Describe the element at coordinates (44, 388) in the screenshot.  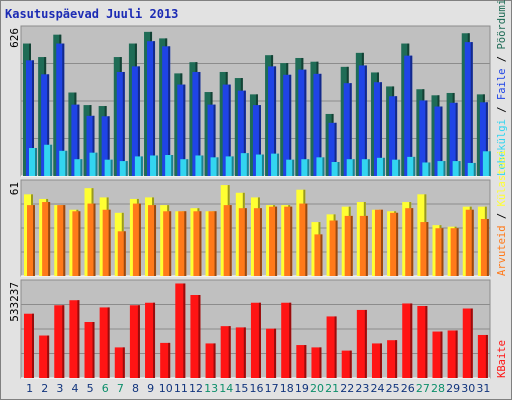
I see `x-tick-label: 2` at that location.